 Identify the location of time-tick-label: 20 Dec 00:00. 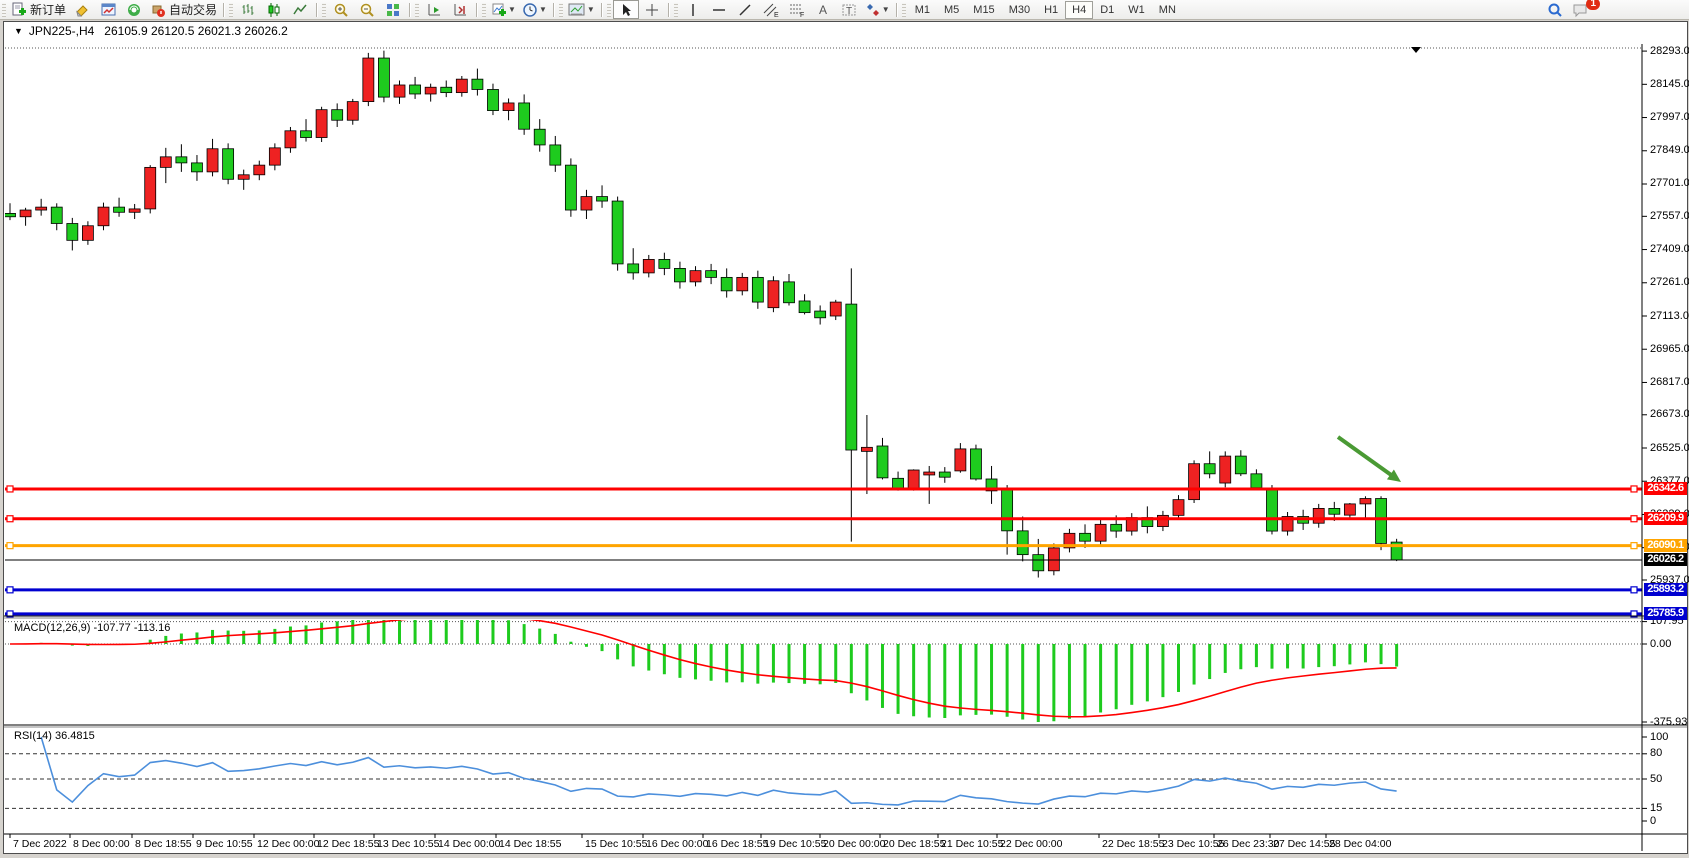
(854, 844).